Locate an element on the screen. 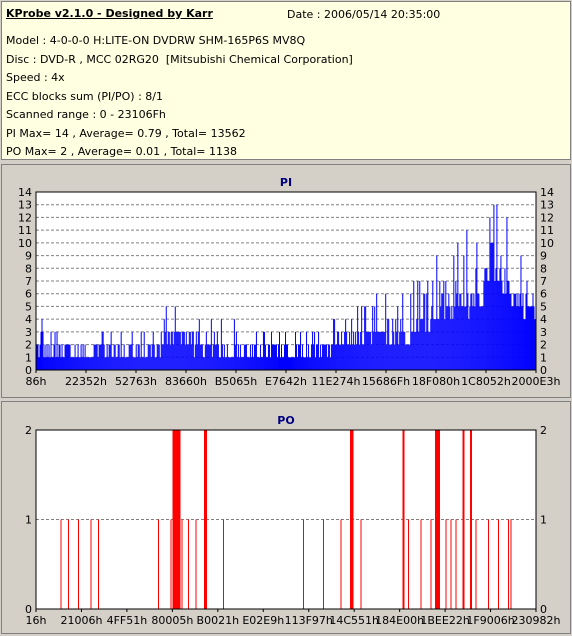  x-tick-label: 1F9006h is located at coordinates (490, 620).